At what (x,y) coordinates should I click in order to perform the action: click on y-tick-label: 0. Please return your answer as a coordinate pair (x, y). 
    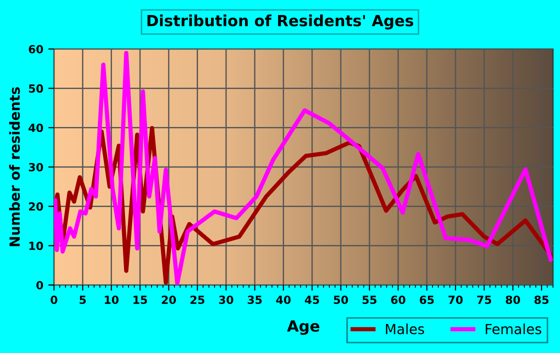
    Looking at the image, I should click on (40, 285).